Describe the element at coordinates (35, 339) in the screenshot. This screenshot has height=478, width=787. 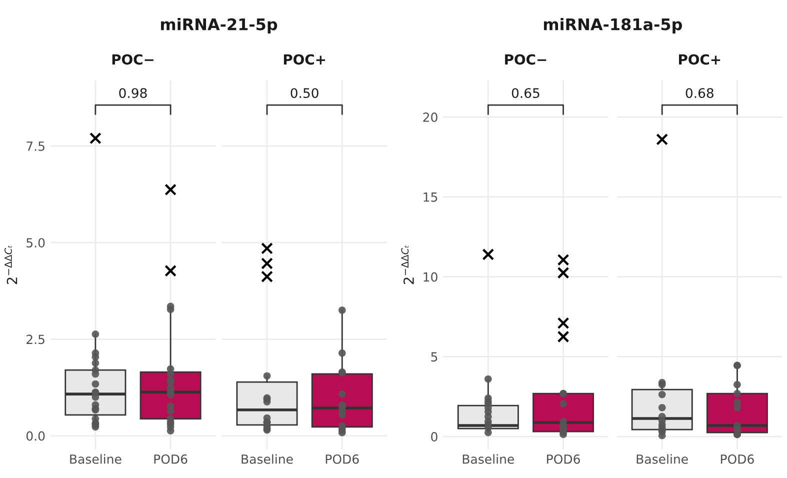
I see `y-tick-label: 2.5` at that location.